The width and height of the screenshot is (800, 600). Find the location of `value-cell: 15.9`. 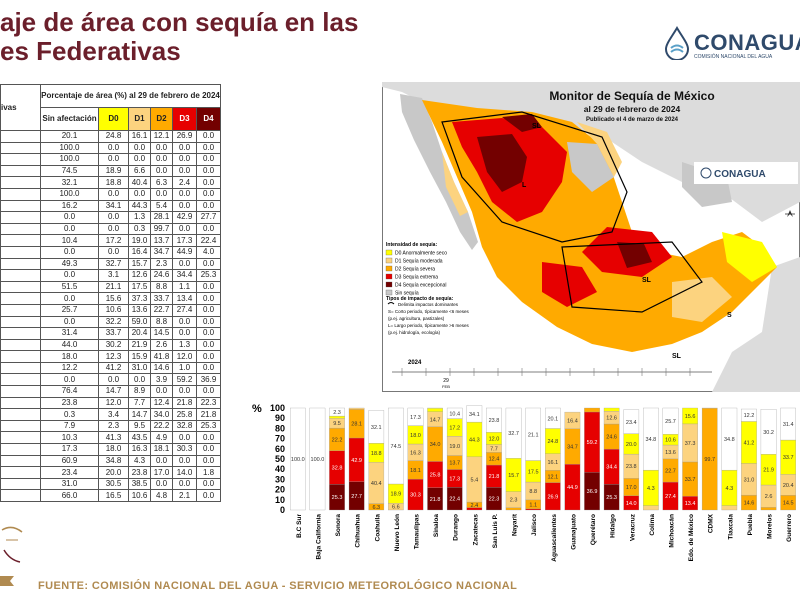

value-cell: 15.9 is located at coordinates (139, 356).